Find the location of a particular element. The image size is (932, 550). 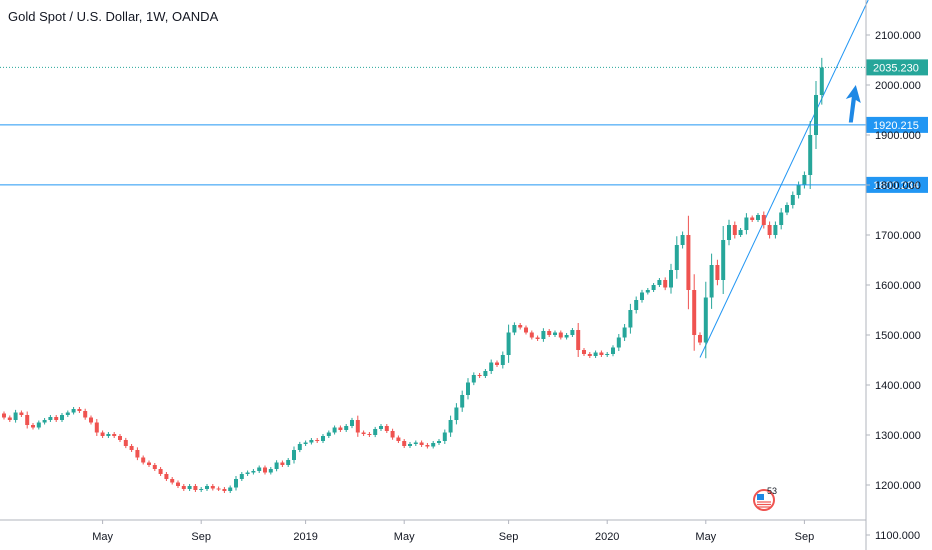

badge-count: 53 is located at coordinates (772, 491).